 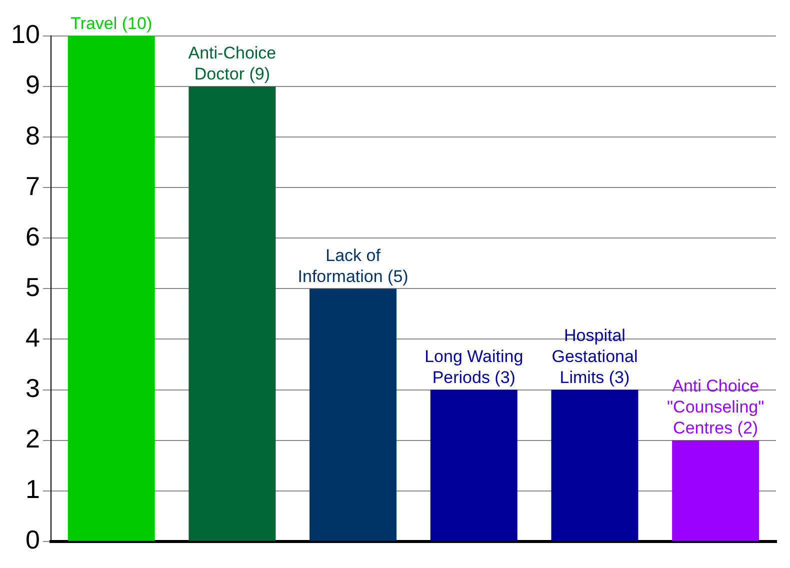 What do you see at coordinates (32, 387) in the screenshot?
I see `y-tick-label: 3` at bounding box center [32, 387].